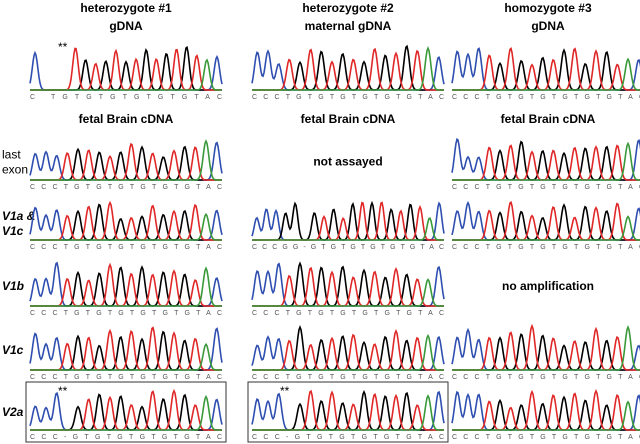  I want to click on sequence: C TGTGTGTGTGTGTAC, so click(126, 97).